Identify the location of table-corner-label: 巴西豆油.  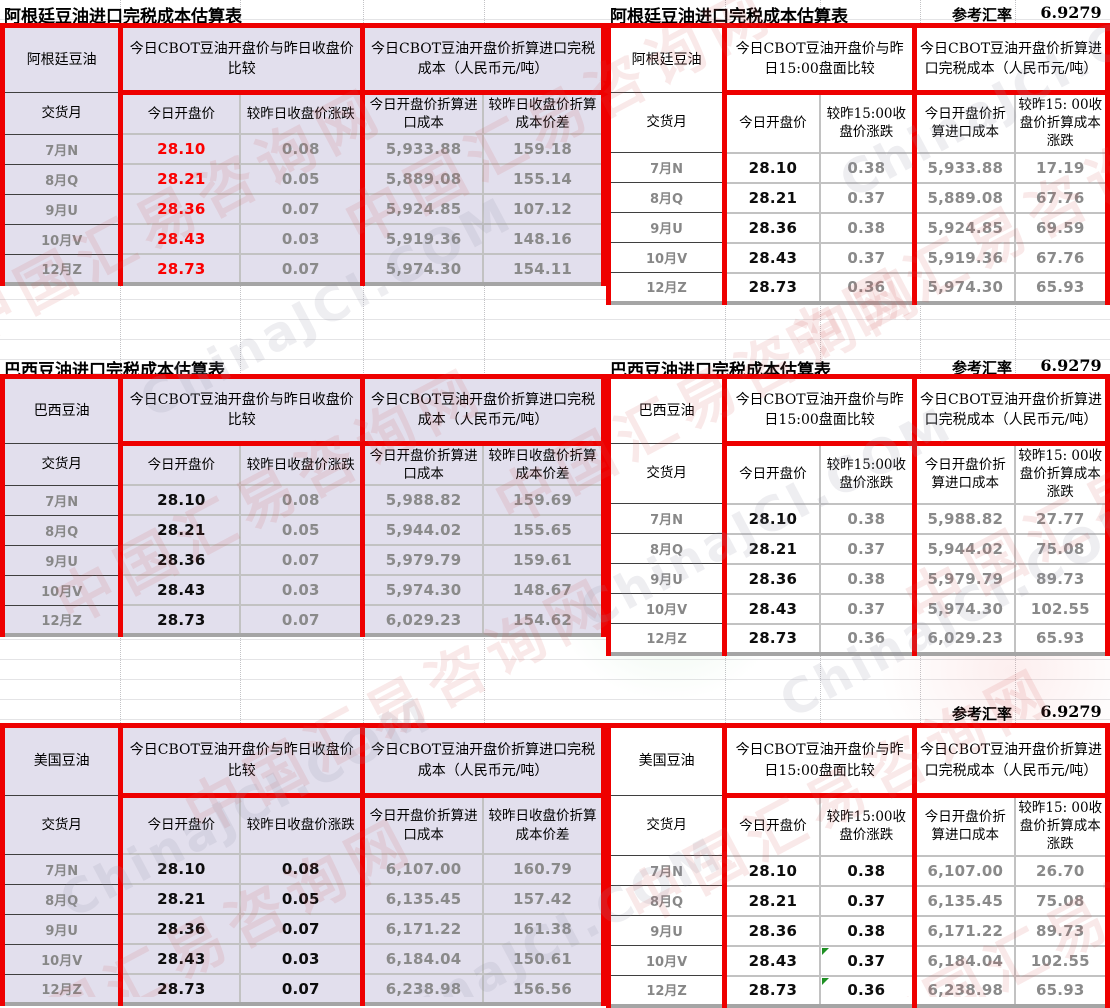
(61, 410).